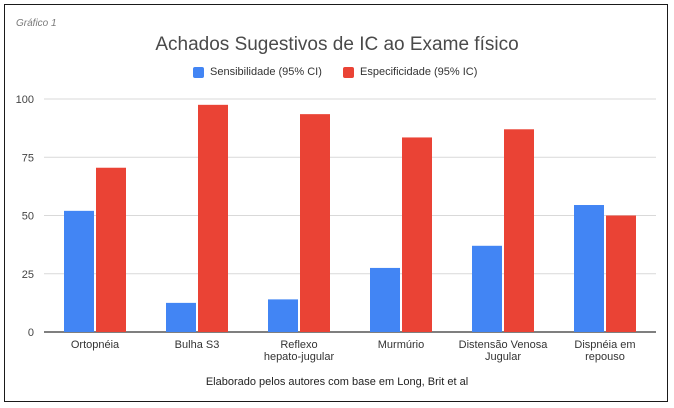  I want to click on y-tick-label: 75, so click(28, 158).